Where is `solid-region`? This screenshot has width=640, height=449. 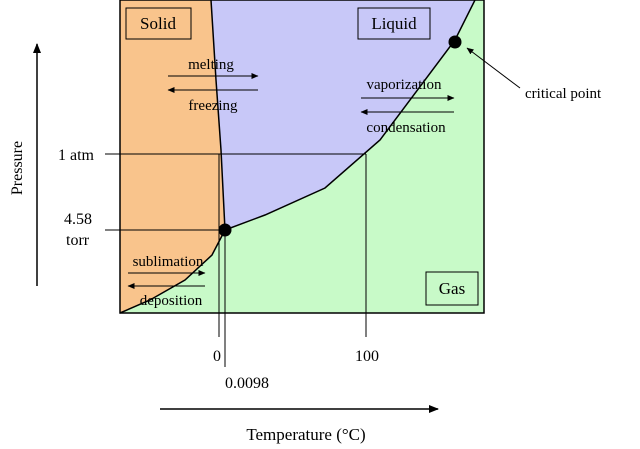 solid-region is located at coordinates (172, 156).